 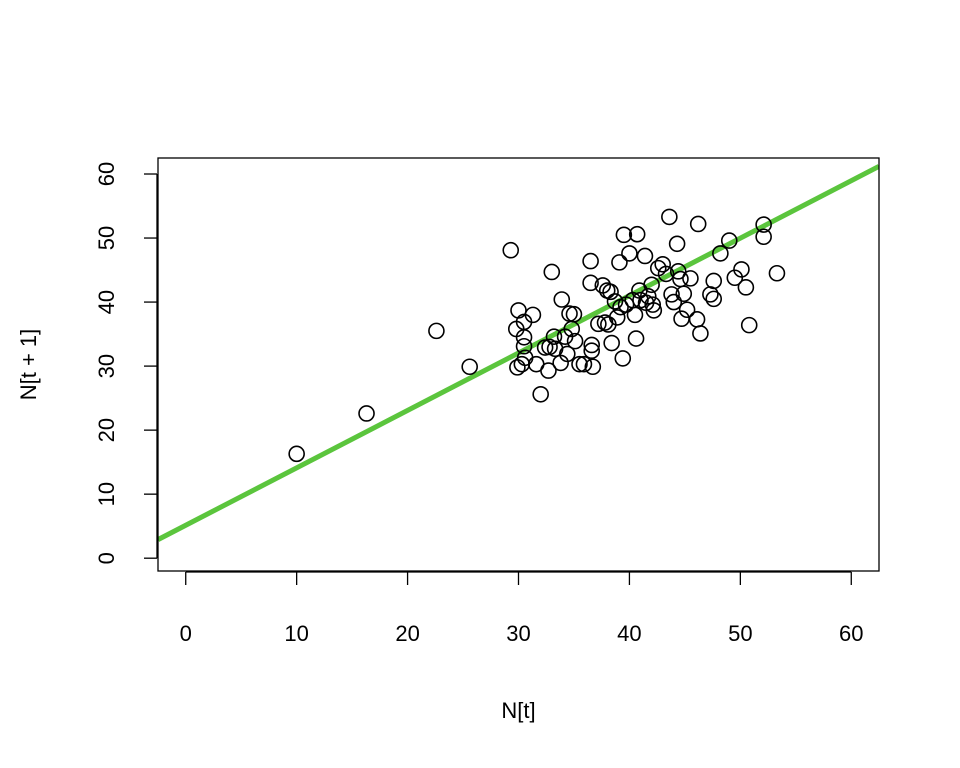 I want to click on y-tick-label: 10, so click(x=106, y=494).